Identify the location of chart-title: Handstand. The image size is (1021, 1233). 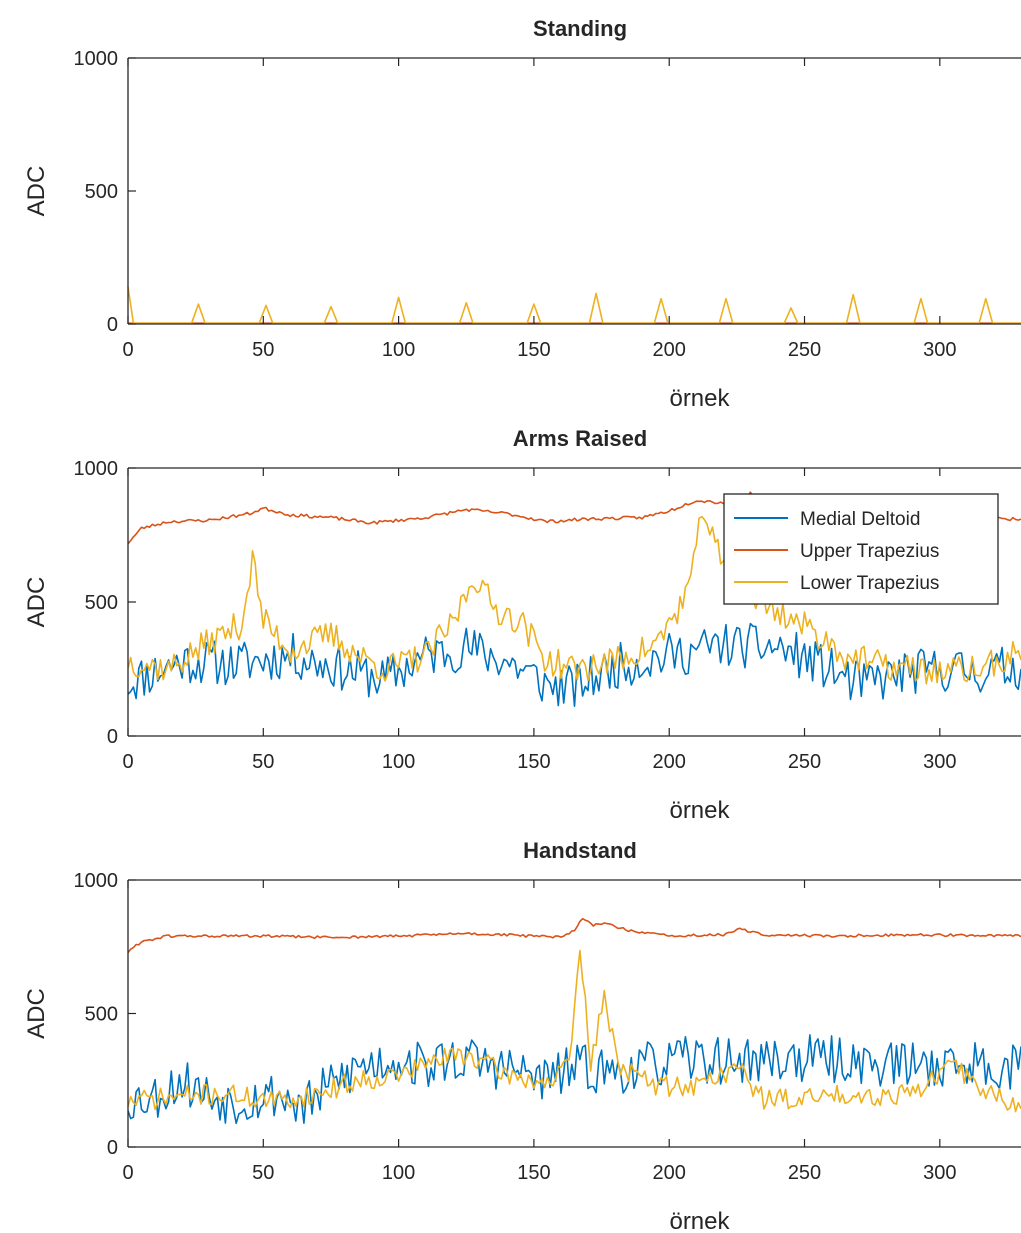
(580, 850).